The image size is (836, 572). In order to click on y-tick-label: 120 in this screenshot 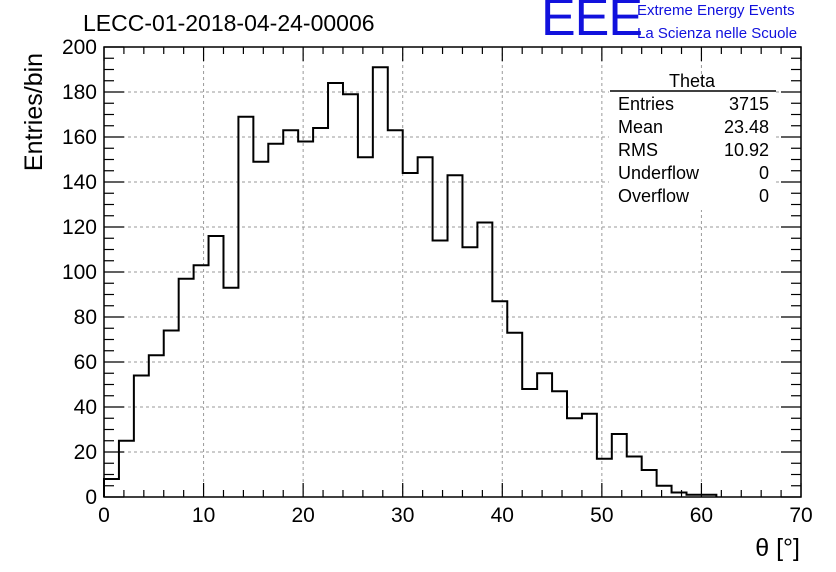, I will do `click(79, 227)`.